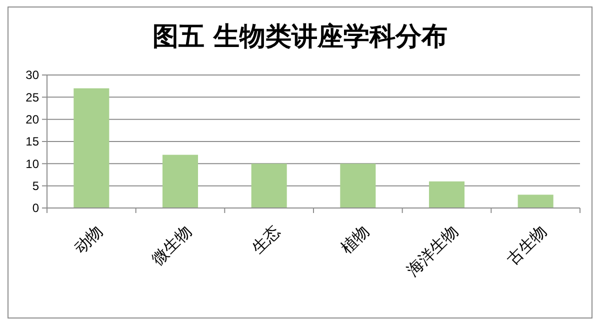 The width and height of the screenshot is (600, 326). What do you see at coordinates (33, 163) in the screenshot?
I see `y-tick-label: 10` at bounding box center [33, 163].